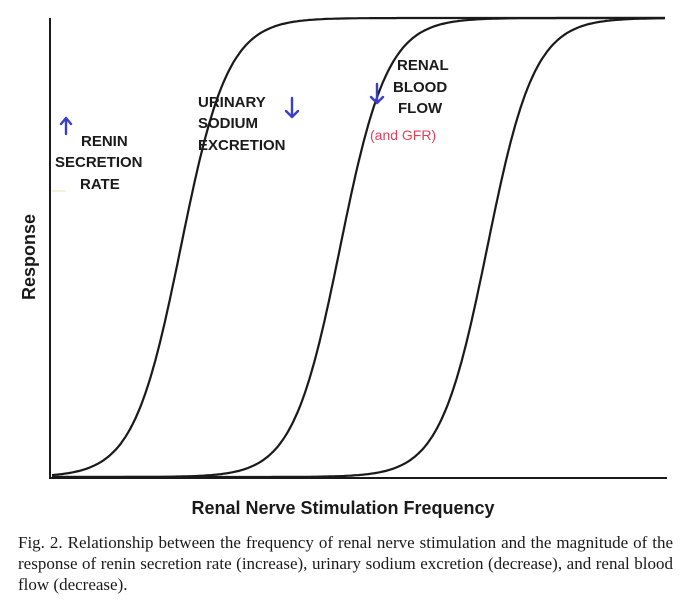  I want to click on series-label-flow-line-3: FLOW, so click(420, 108).